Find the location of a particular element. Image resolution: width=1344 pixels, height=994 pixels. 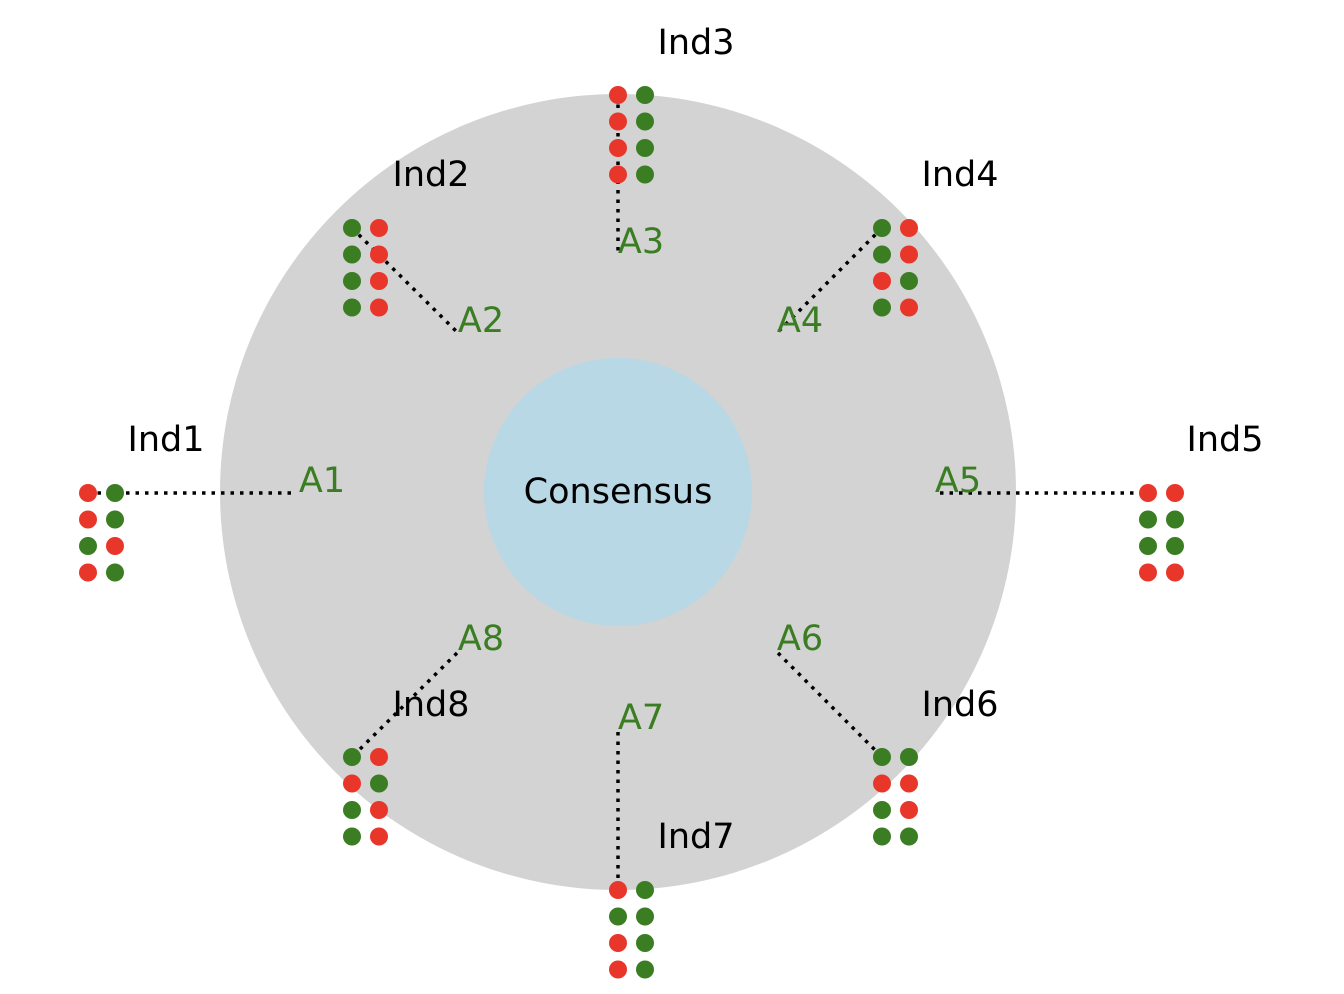

individual-label-ind3: Ind3 is located at coordinates (696, 43).